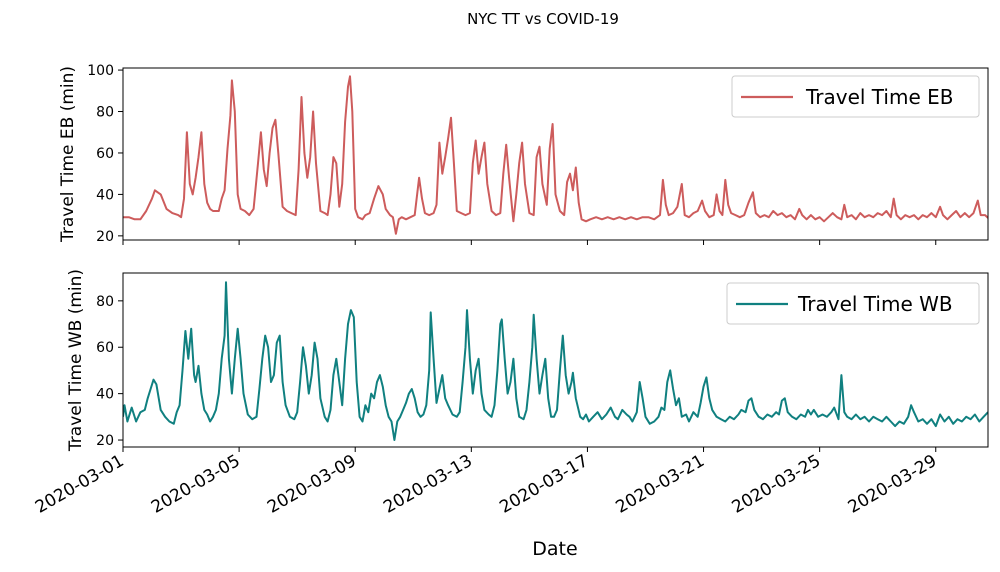 The height and width of the screenshot is (572, 1000). I want to click on x-tick-label: 2020-03-01, so click(80, 484).